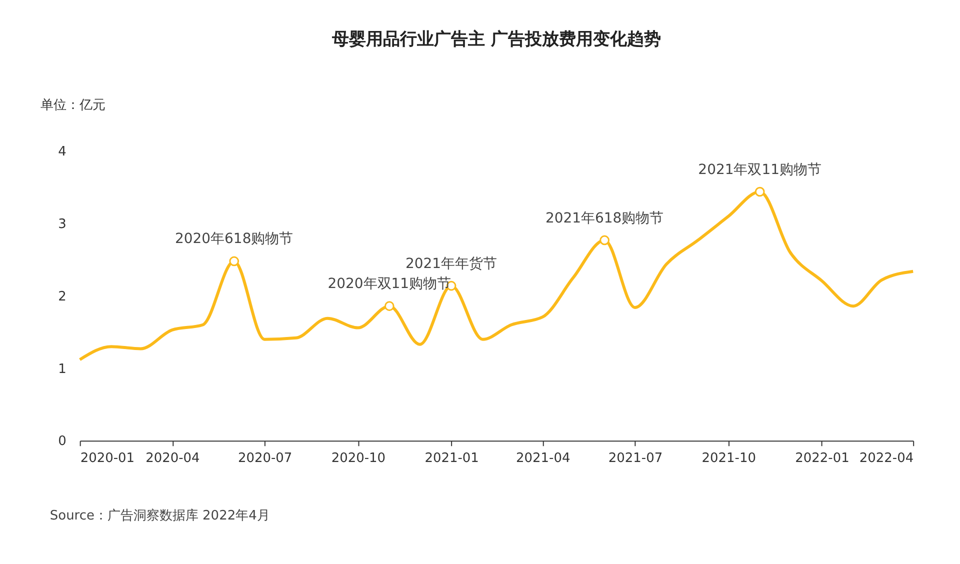 Image resolution: width=960 pixels, height=564 pixels. What do you see at coordinates (73, 105) in the screenshot?
I see `y-axis-title: 单位：亿元` at bounding box center [73, 105].